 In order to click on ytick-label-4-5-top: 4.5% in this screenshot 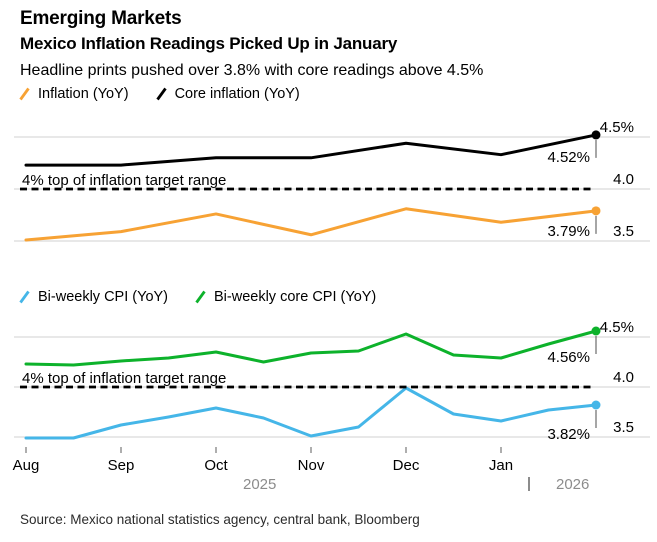, I will do `click(616, 127)`.